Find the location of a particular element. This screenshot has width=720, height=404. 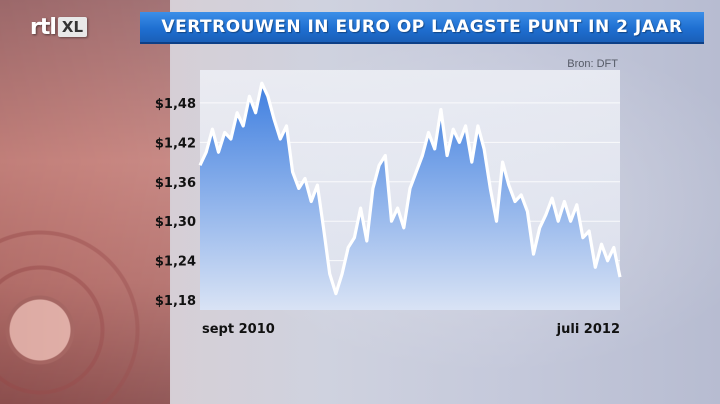

channel-logo: rtl XL is located at coordinates (59, 27).